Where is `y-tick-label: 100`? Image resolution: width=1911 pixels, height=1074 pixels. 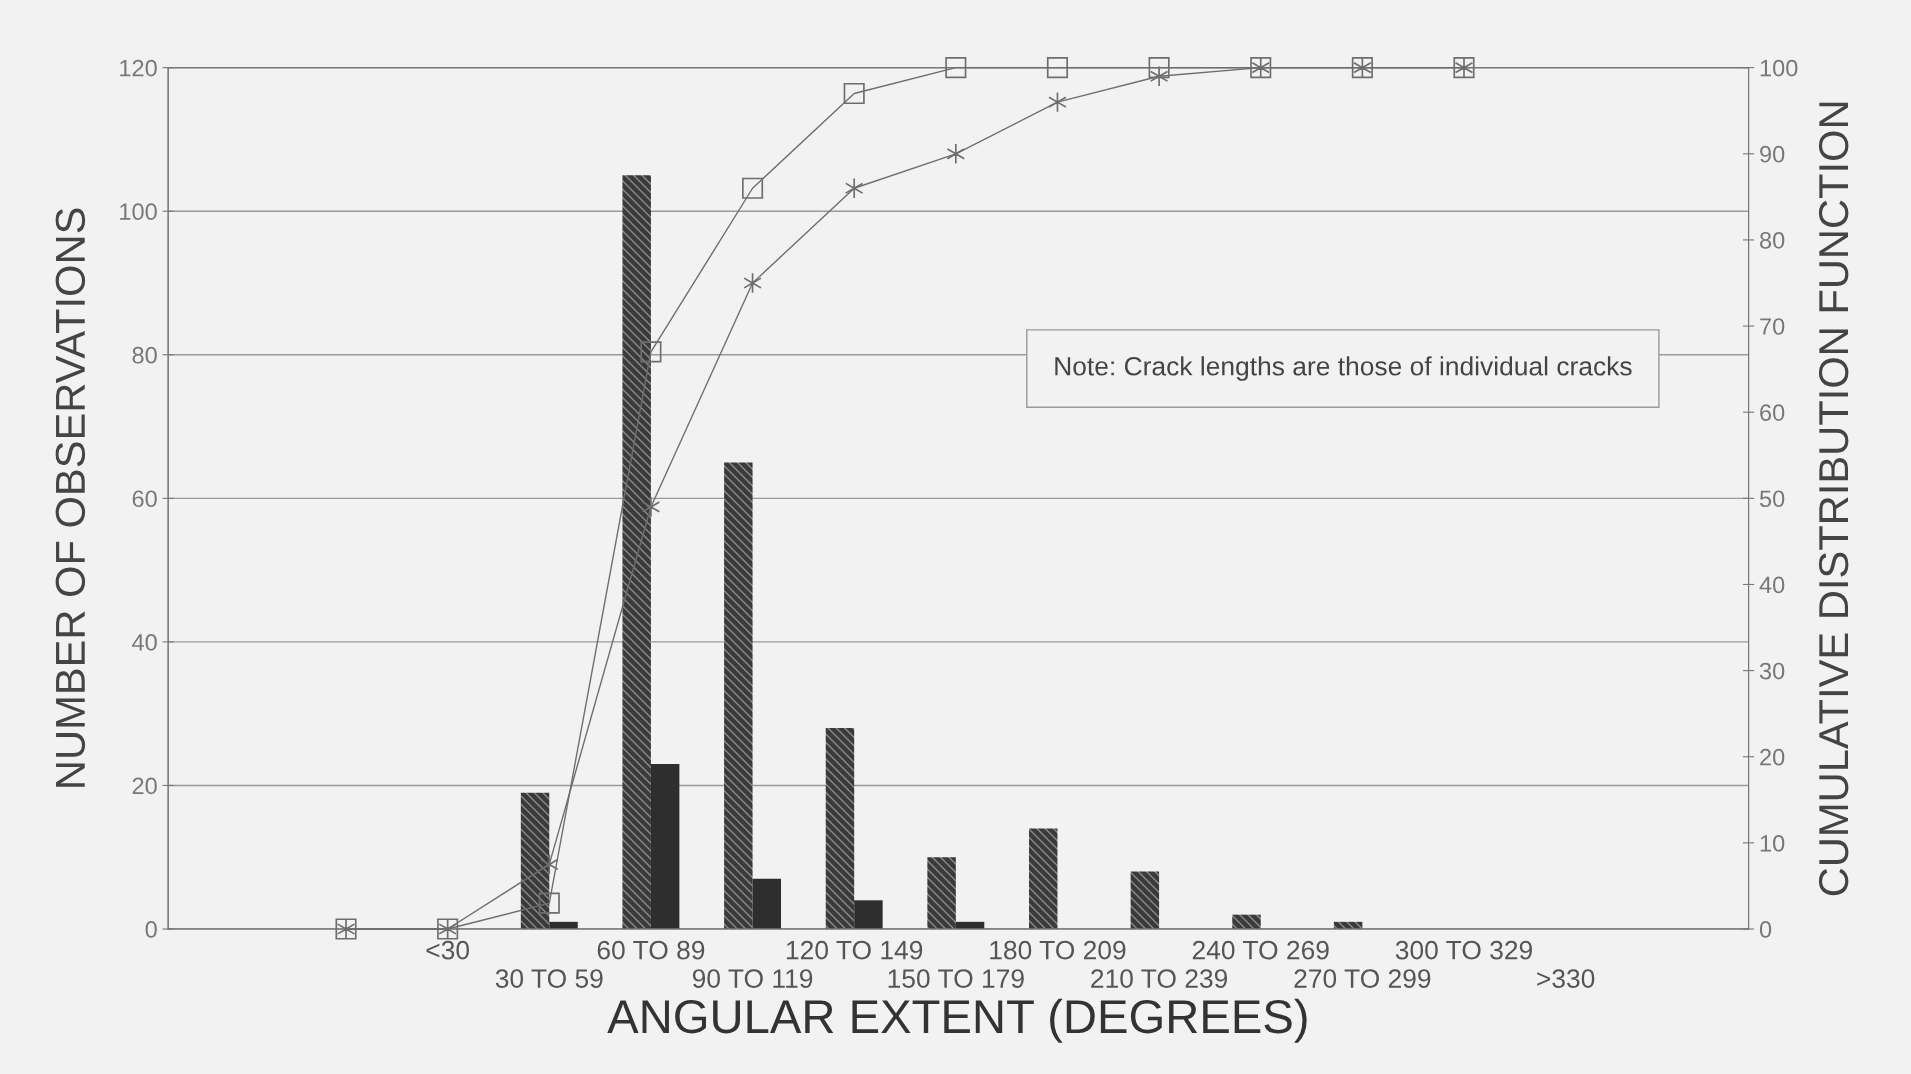 y-tick-label: 100 is located at coordinates (138, 212).